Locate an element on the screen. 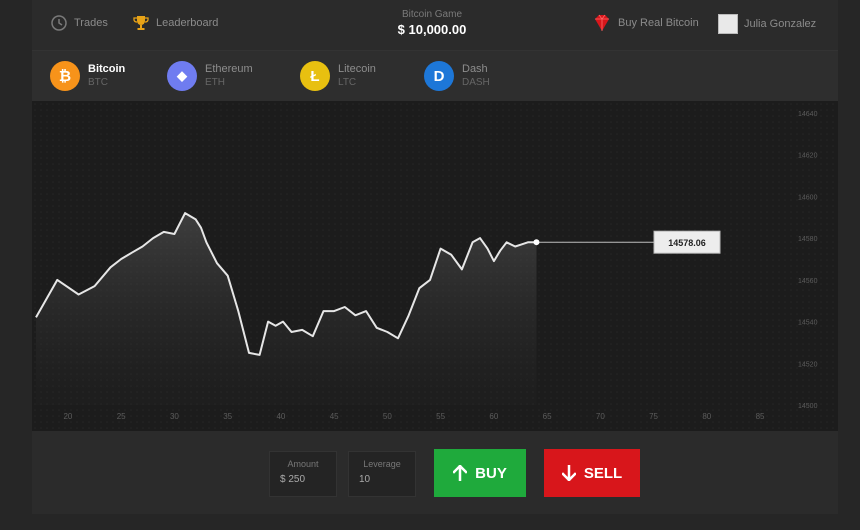 This screenshot has height=530, width=860. x-tick-label: 40 is located at coordinates (280, 416).